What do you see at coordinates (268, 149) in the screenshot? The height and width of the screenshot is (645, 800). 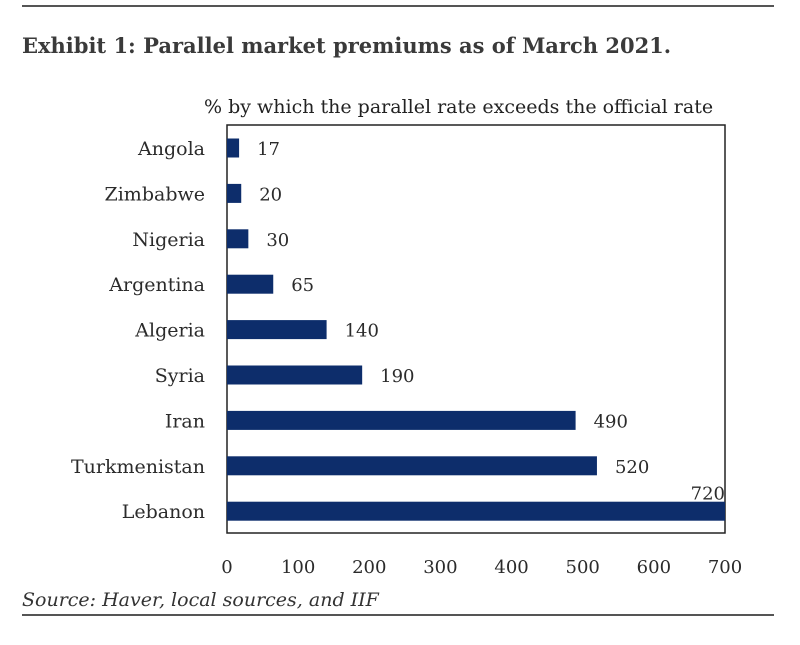 I see `value-label-angola: 17` at bounding box center [268, 149].